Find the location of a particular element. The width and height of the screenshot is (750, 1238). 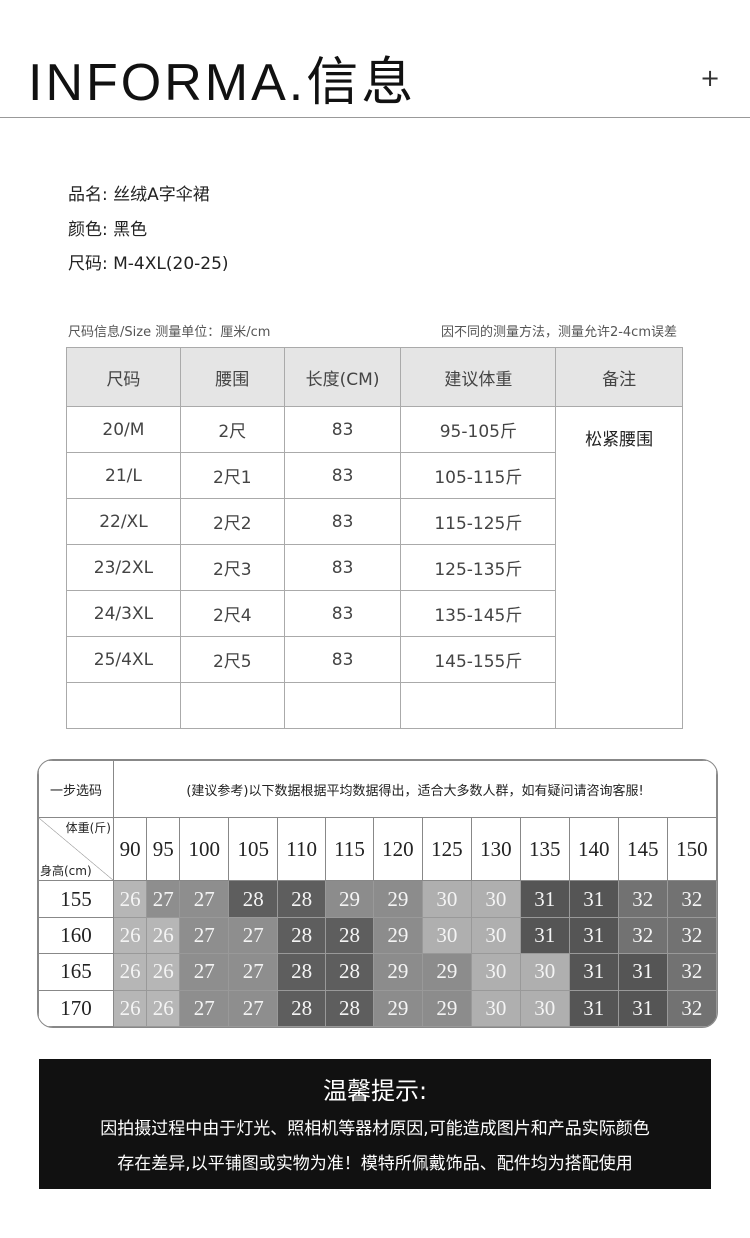

brand-logo: INFORMA.信息 is located at coordinates (222, 83).